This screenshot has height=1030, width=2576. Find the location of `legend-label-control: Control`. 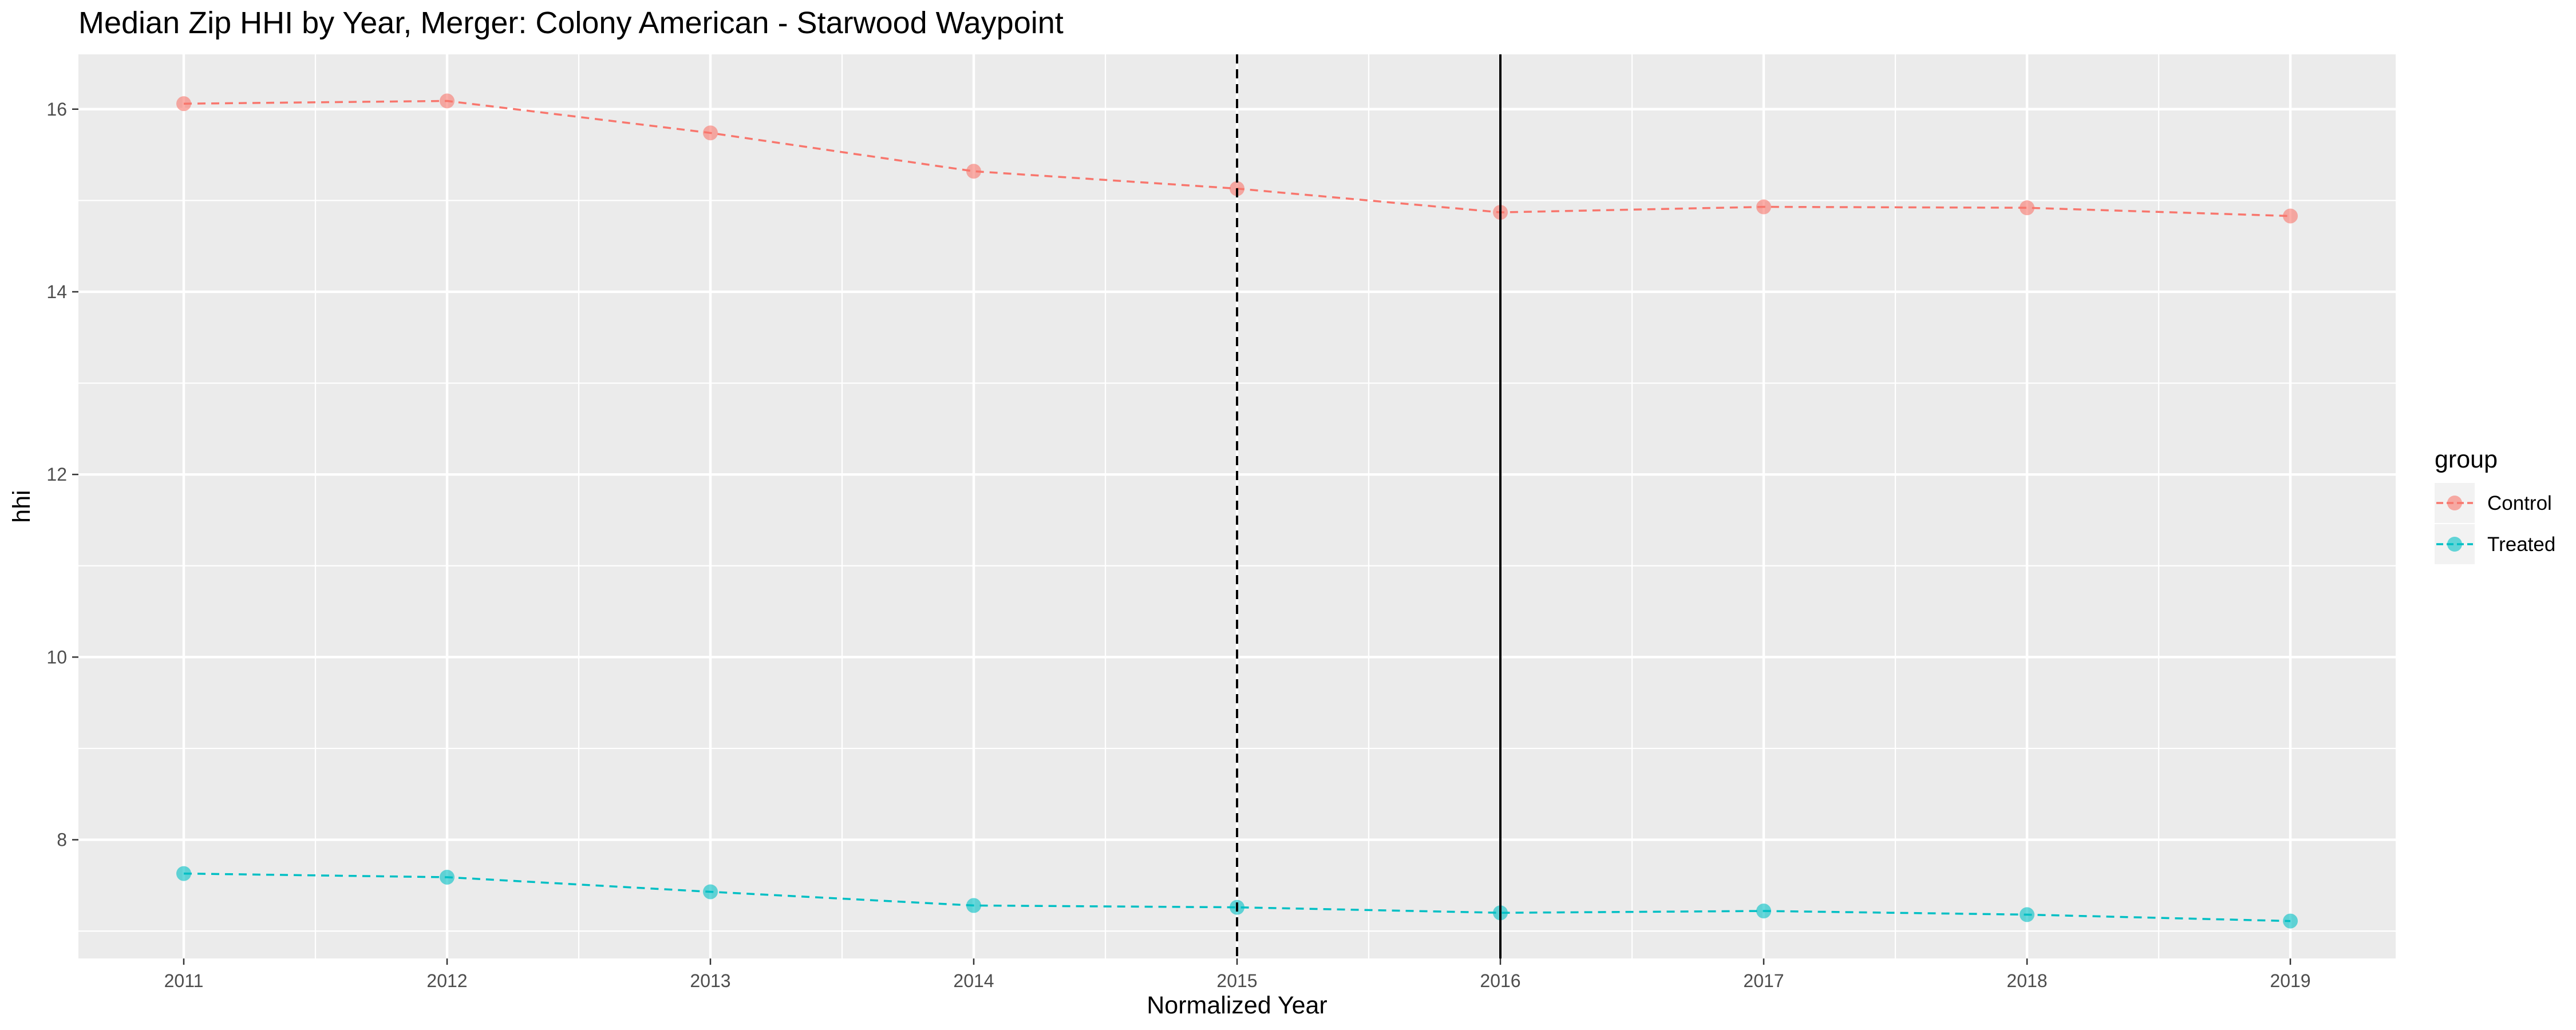

legend-label-control: Control is located at coordinates (2519, 503).